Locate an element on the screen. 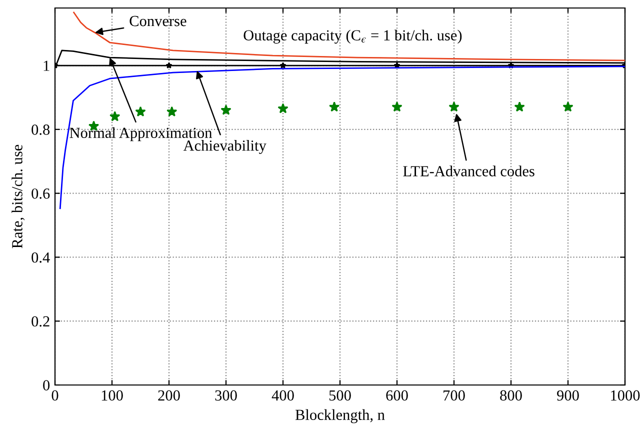 This screenshot has width=641, height=430. annotation: Achievability is located at coordinates (224, 147).